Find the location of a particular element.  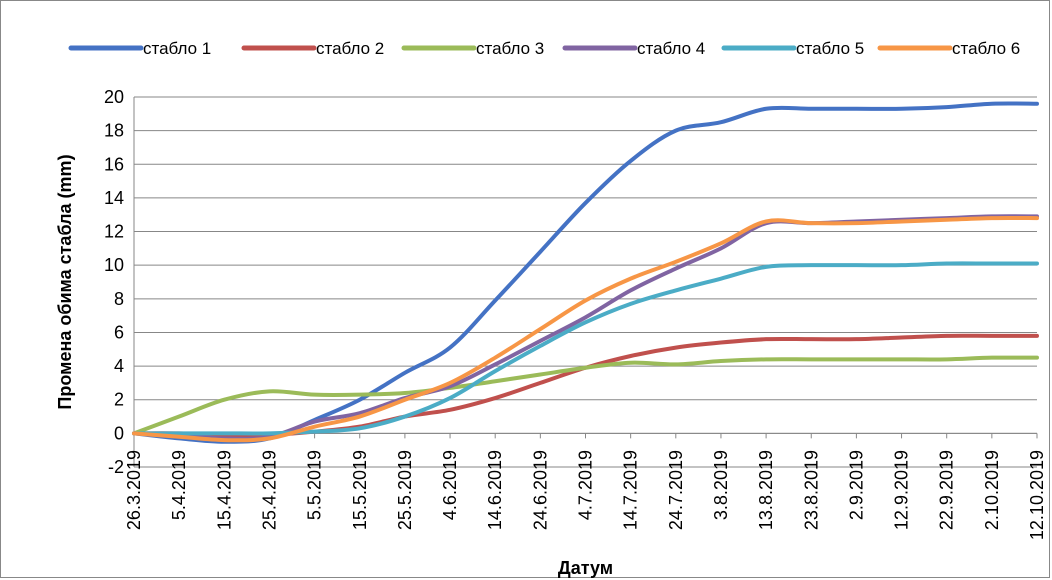

x-tick-label: 2.10.2019 is located at coordinates (992, 490).